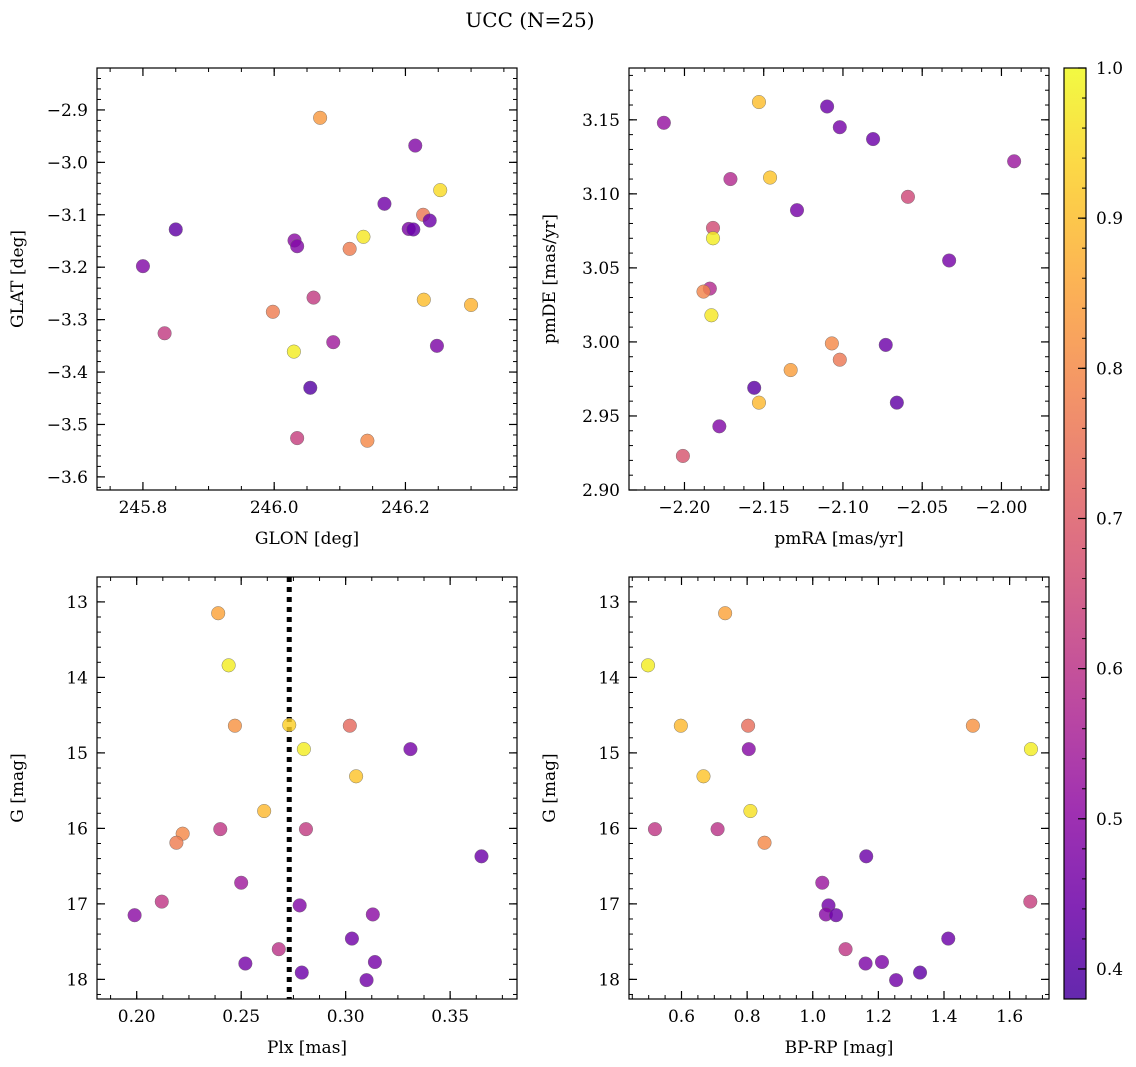 The image size is (1136, 1067). What do you see at coordinates (67, 216) in the screenshot?
I see `y-tick-label: −3.1` at bounding box center [67, 216].